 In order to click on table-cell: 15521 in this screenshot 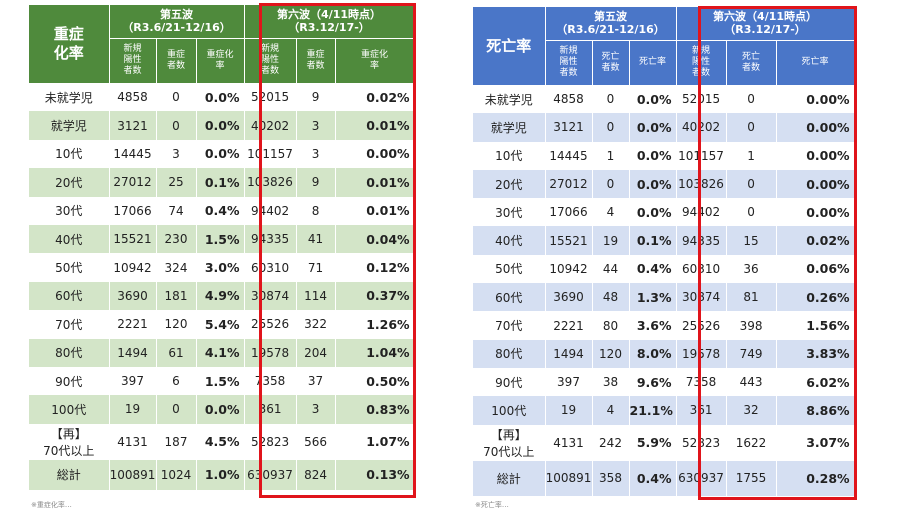, I will do `click(569, 240)`.